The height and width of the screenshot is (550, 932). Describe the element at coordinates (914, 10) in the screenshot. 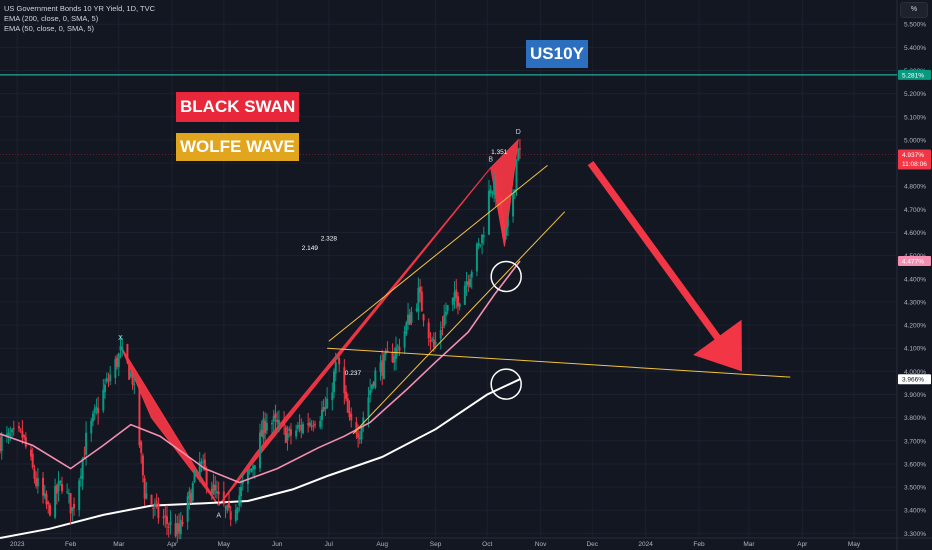

I see `percent-scale-button: %` at that location.